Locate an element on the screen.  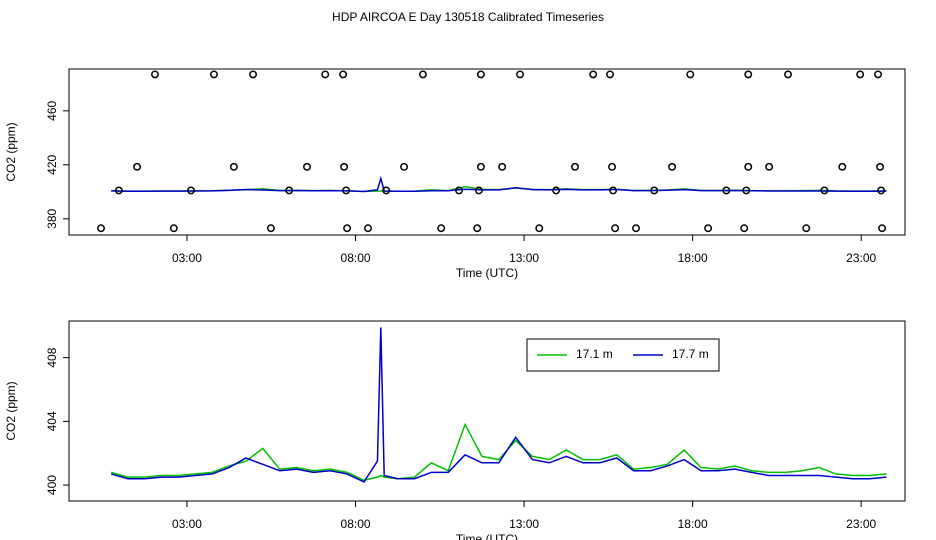
y-tick-label: 408 is located at coordinates (52, 357).